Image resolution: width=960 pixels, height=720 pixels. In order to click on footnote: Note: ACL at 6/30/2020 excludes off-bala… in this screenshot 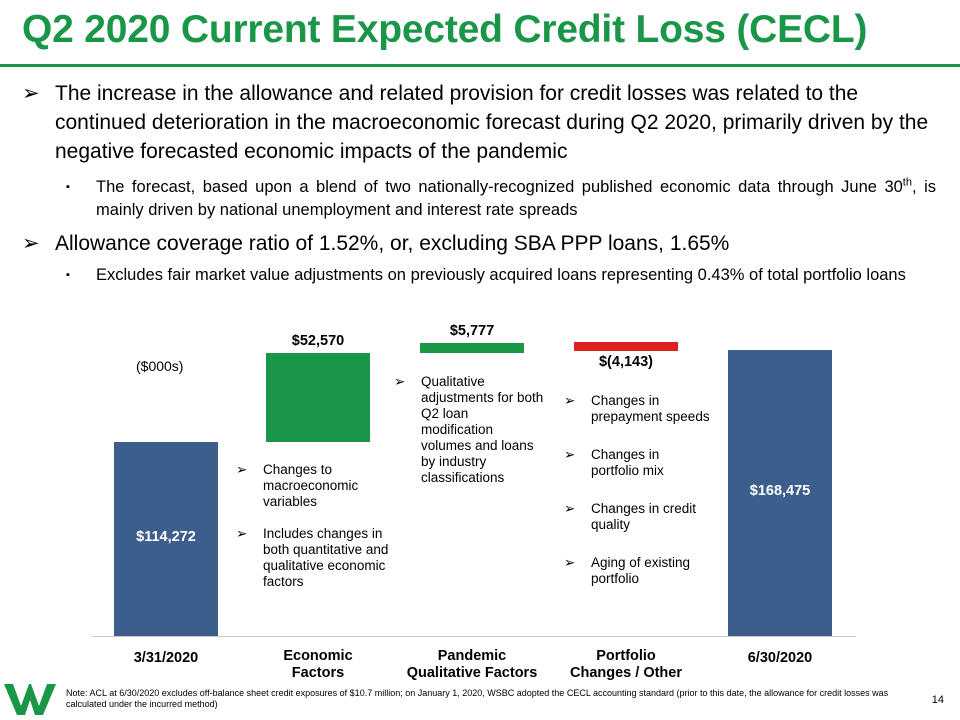, I will do `click(477, 698)`.